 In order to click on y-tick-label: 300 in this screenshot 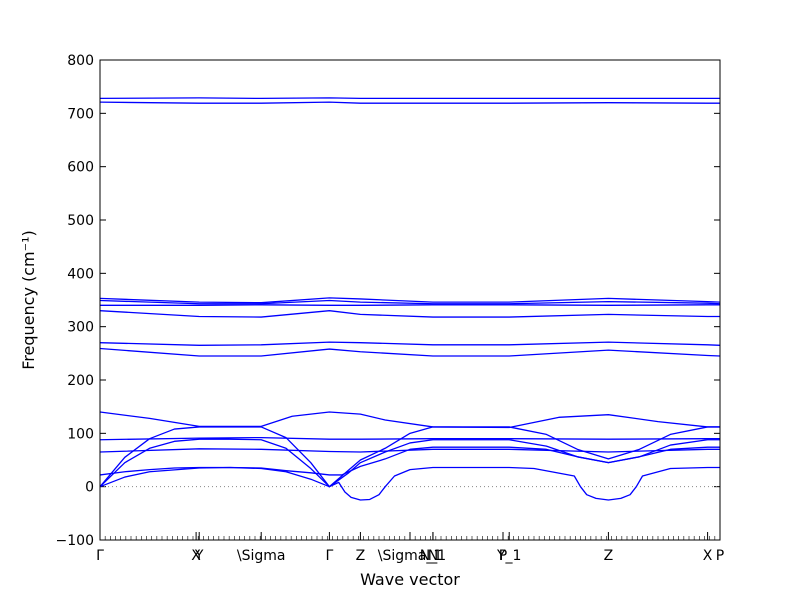, I will do `click(80, 328)`.